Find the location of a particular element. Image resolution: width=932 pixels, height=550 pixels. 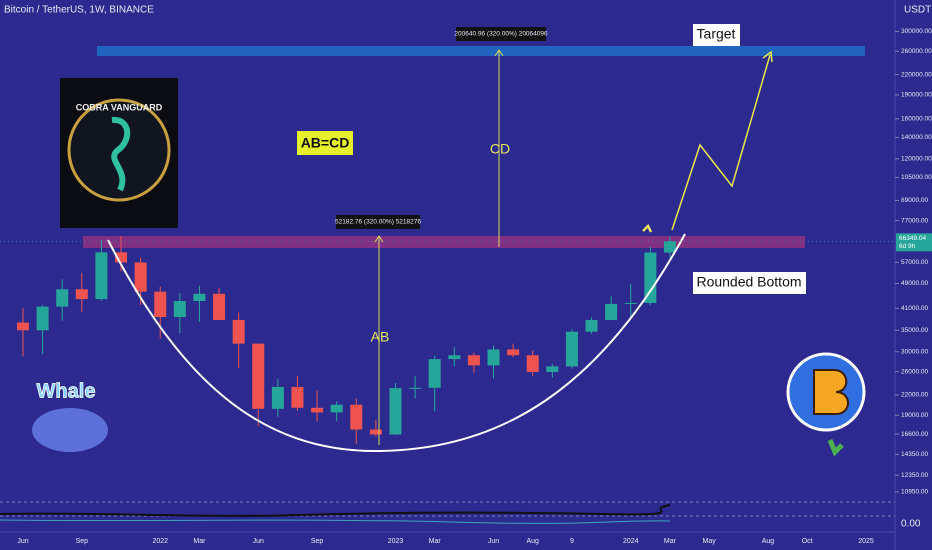

cobra-logo-snake is located at coordinates (120, 154).